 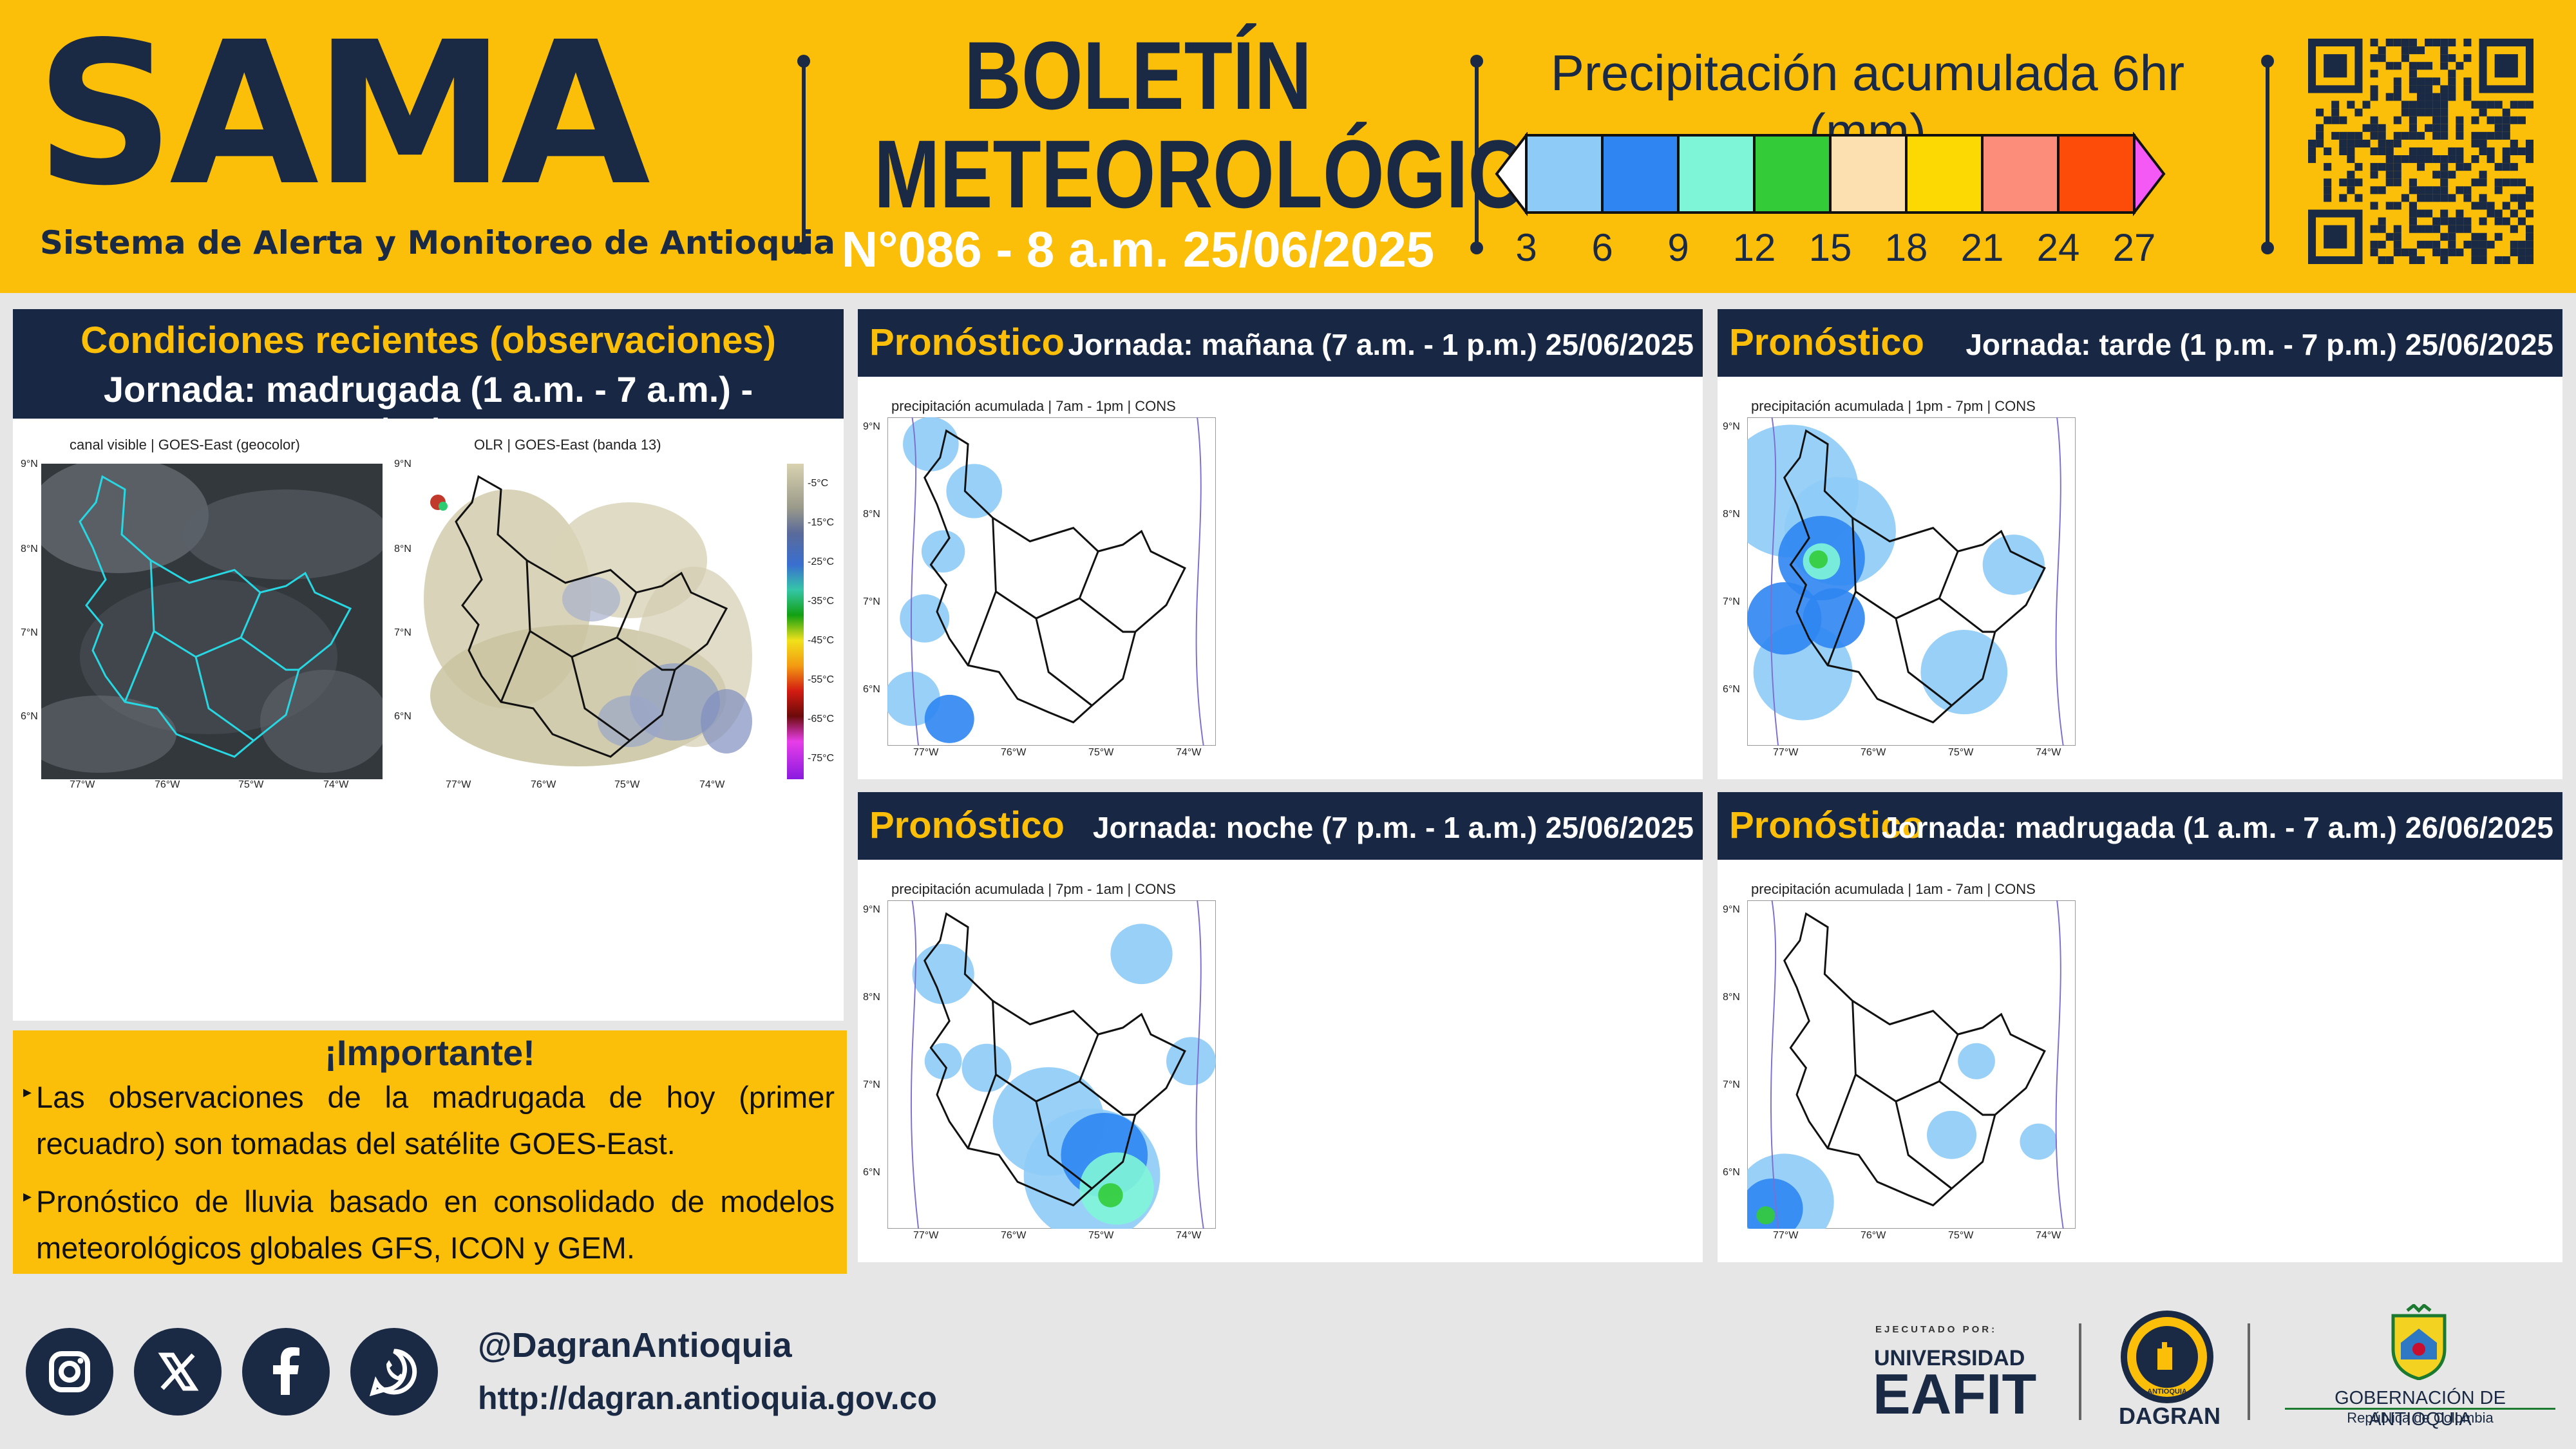 What do you see at coordinates (1602, 248) in the screenshot?
I see `colorbar-tick-label: 6` at bounding box center [1602, 248].